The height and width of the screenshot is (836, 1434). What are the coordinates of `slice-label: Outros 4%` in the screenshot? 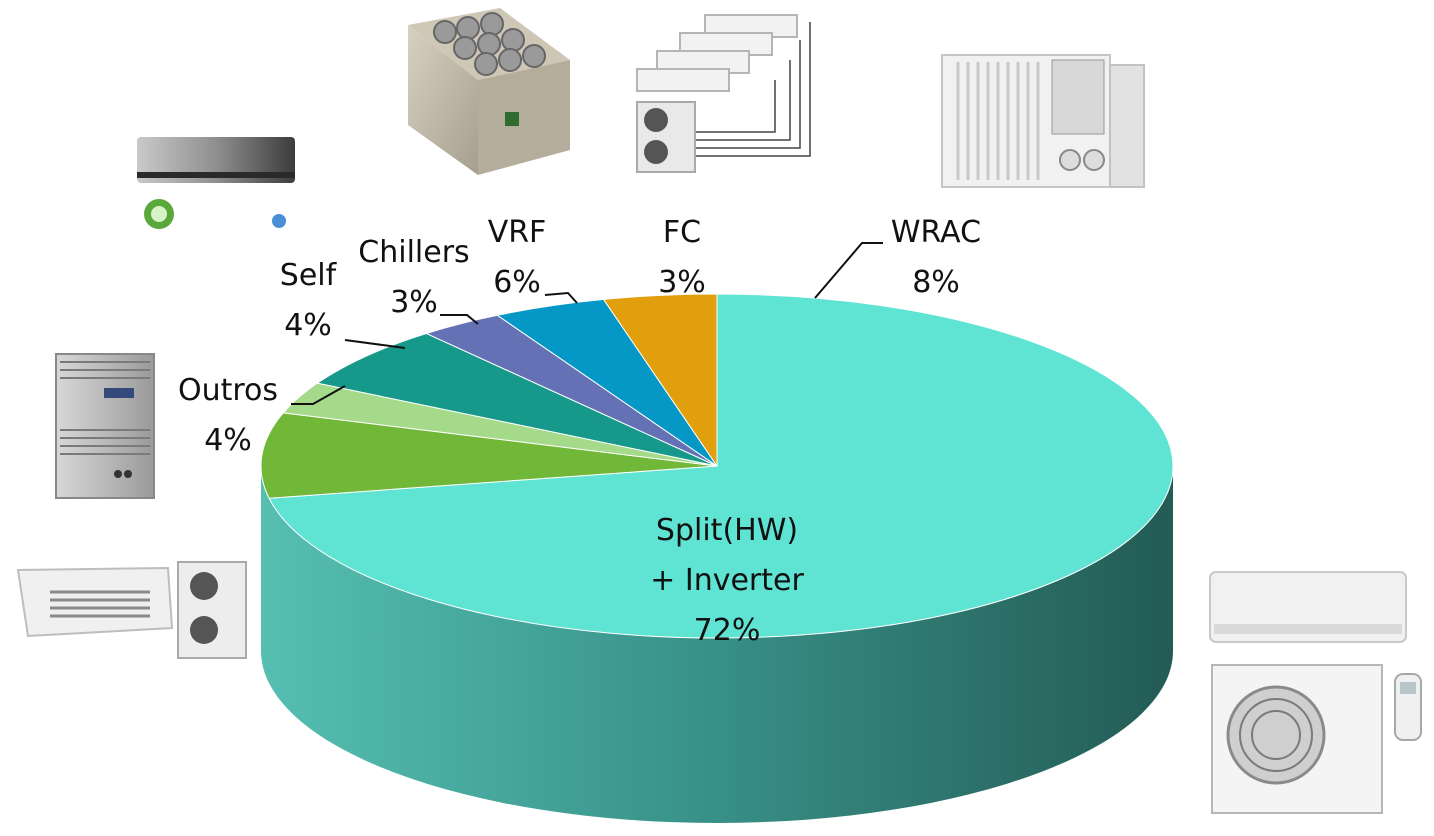 It's located at (228, 415).